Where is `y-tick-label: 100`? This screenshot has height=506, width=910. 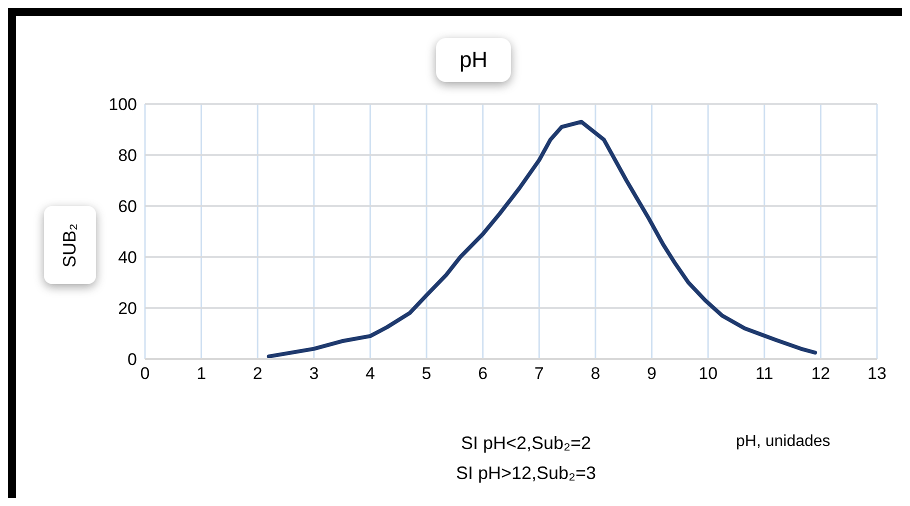
y-tick-label: 100 is located at coordinates (122, 104).